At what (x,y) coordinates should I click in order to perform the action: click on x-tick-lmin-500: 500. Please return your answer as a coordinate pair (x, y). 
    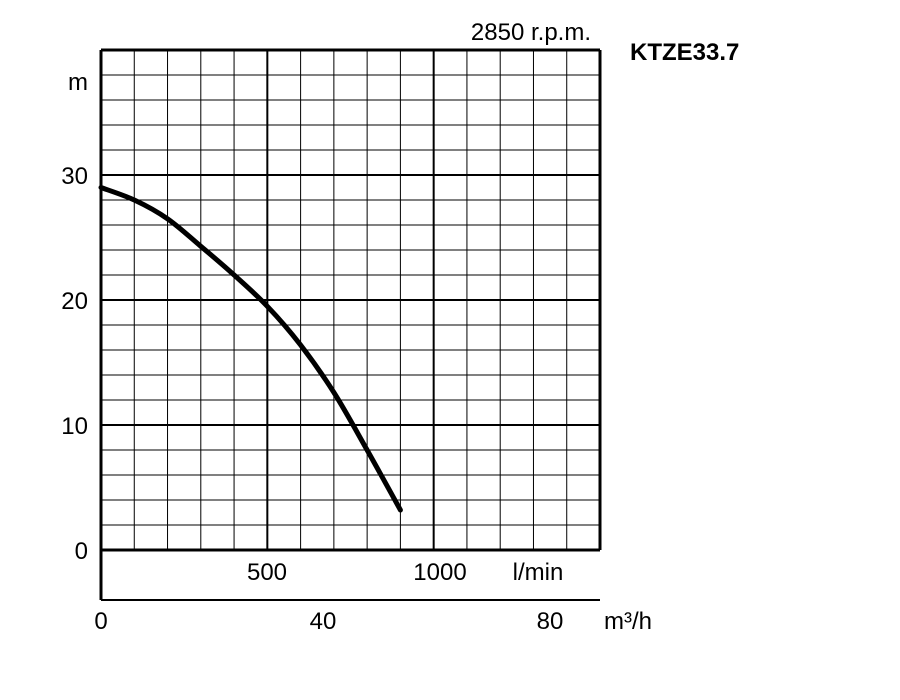
    Looking at the image, I should click on (267, 572).